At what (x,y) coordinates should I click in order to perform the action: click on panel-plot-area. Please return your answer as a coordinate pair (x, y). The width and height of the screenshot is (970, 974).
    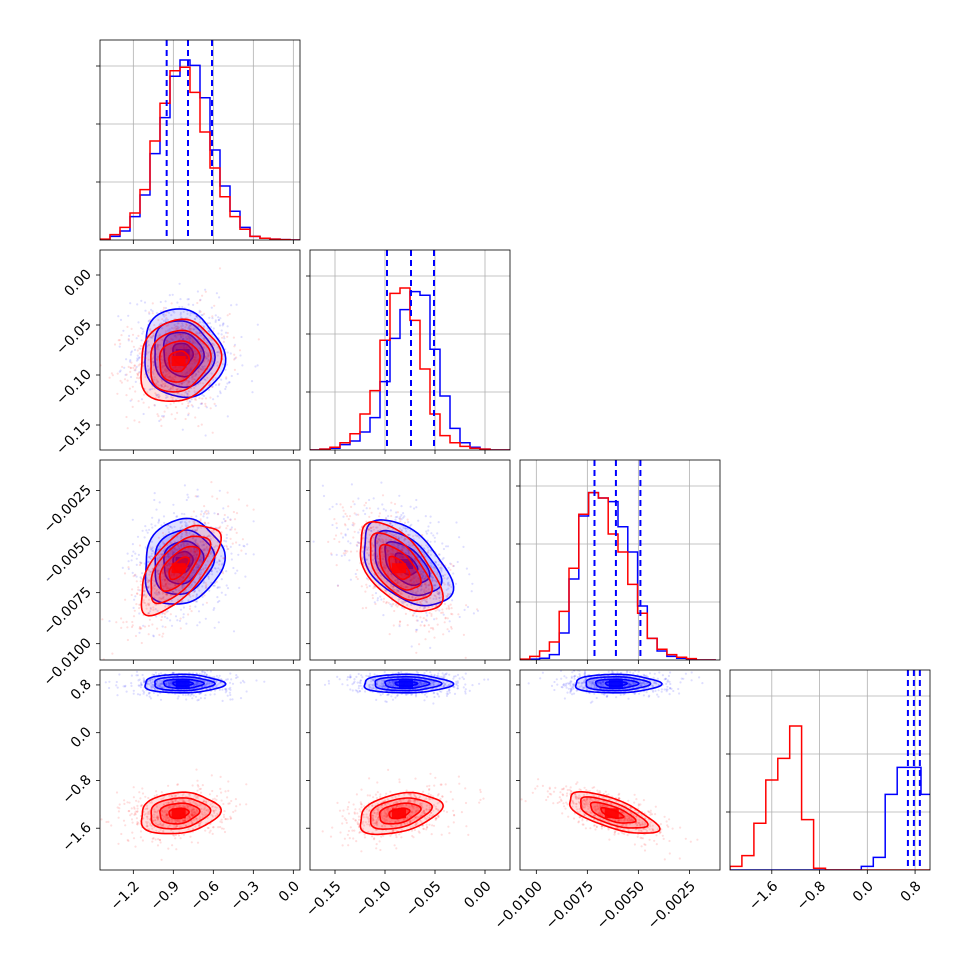
    Looking at the image, I should click on (196, 767).